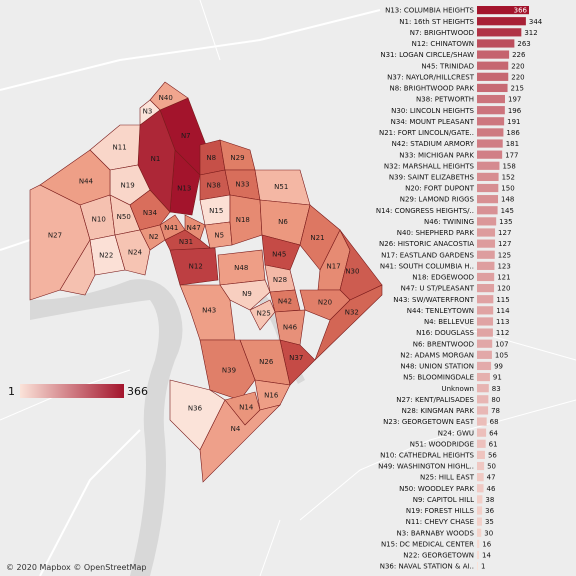 The height and width of the screenshot is (576, 576). I want to click on bar-category-label: N30: LINCOLN HEIGHTS, so click(432, 111).